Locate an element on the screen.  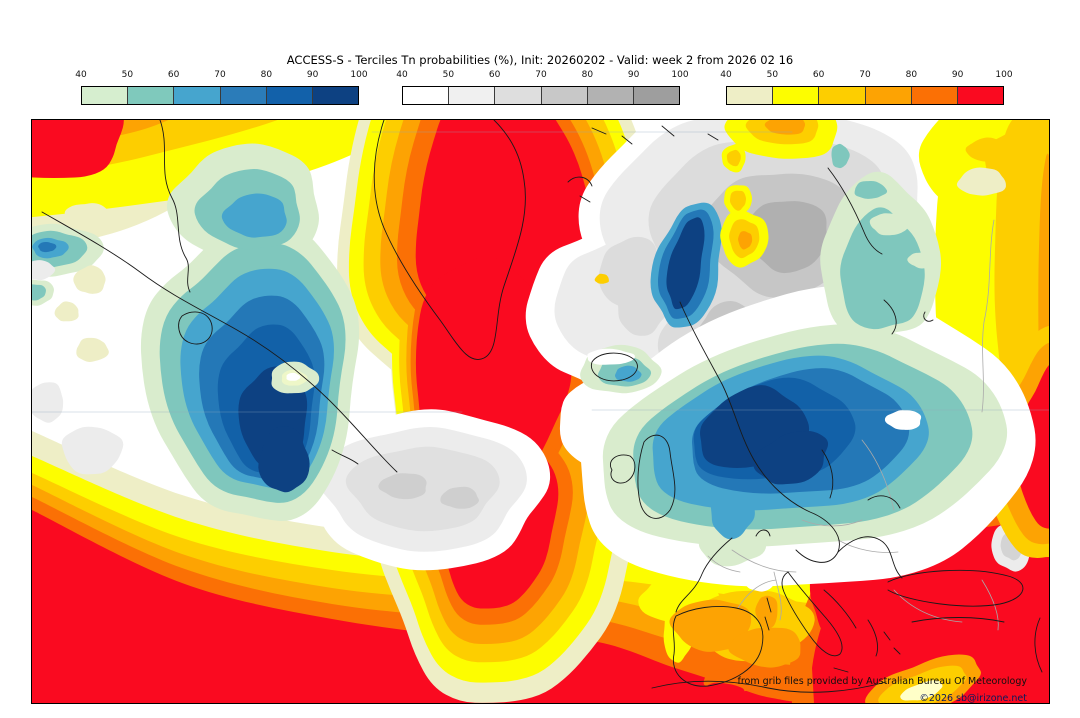
colorbar-above-normal: 40 50 60 70 80 90 100 is located at coordinates (866, 90).